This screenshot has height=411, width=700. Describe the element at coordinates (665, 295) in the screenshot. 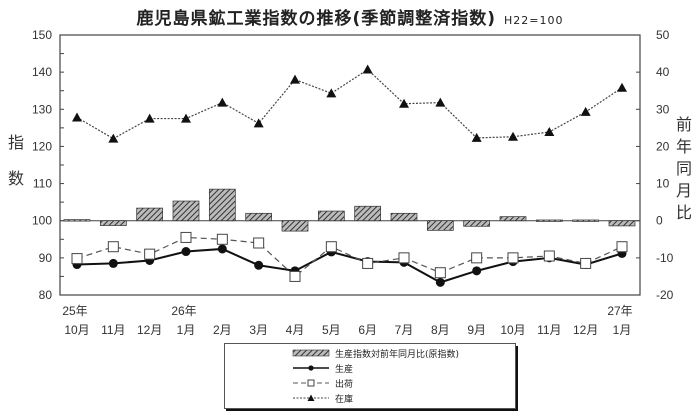

I see `y2-tick-label: -20` at that location.